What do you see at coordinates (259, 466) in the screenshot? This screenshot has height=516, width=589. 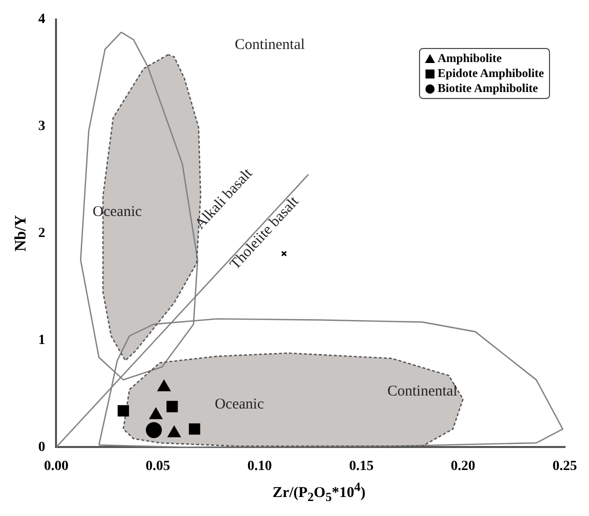 I see `x-tick-label: 0.10` at bounding box center [259, 466].